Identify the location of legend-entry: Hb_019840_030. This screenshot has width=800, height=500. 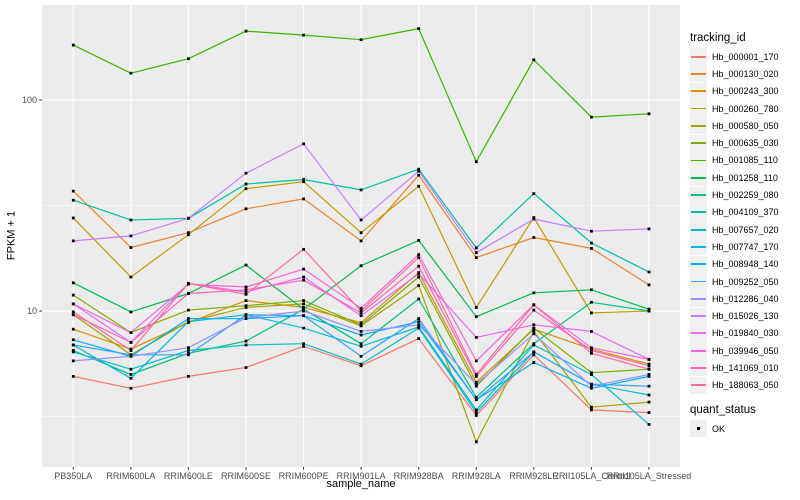
(745, 333).